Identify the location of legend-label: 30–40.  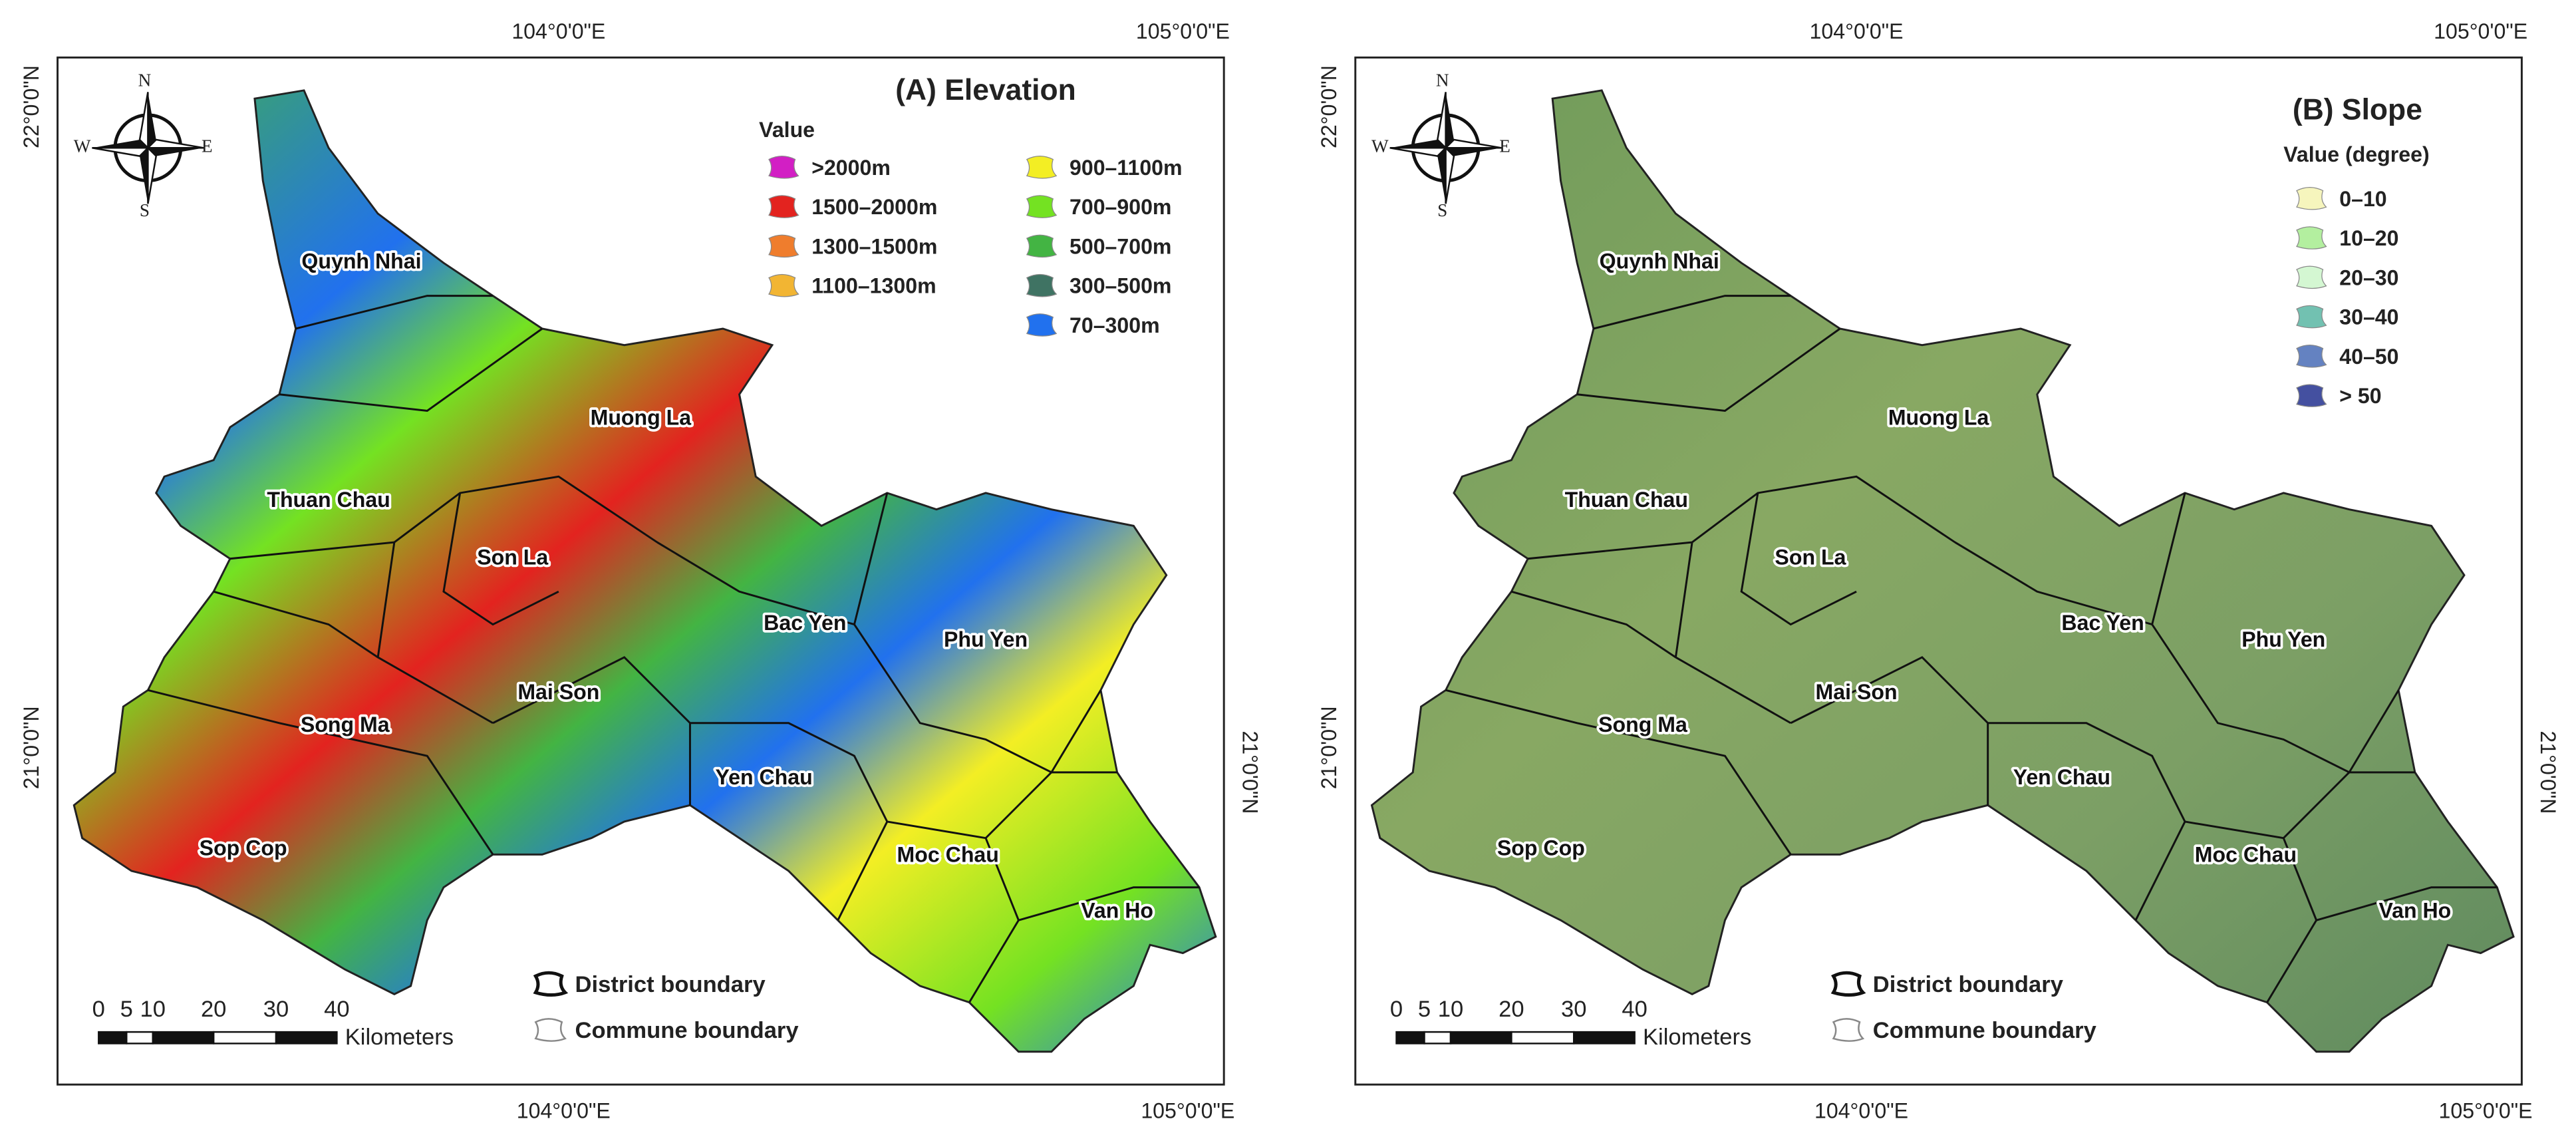
(2368, 317).